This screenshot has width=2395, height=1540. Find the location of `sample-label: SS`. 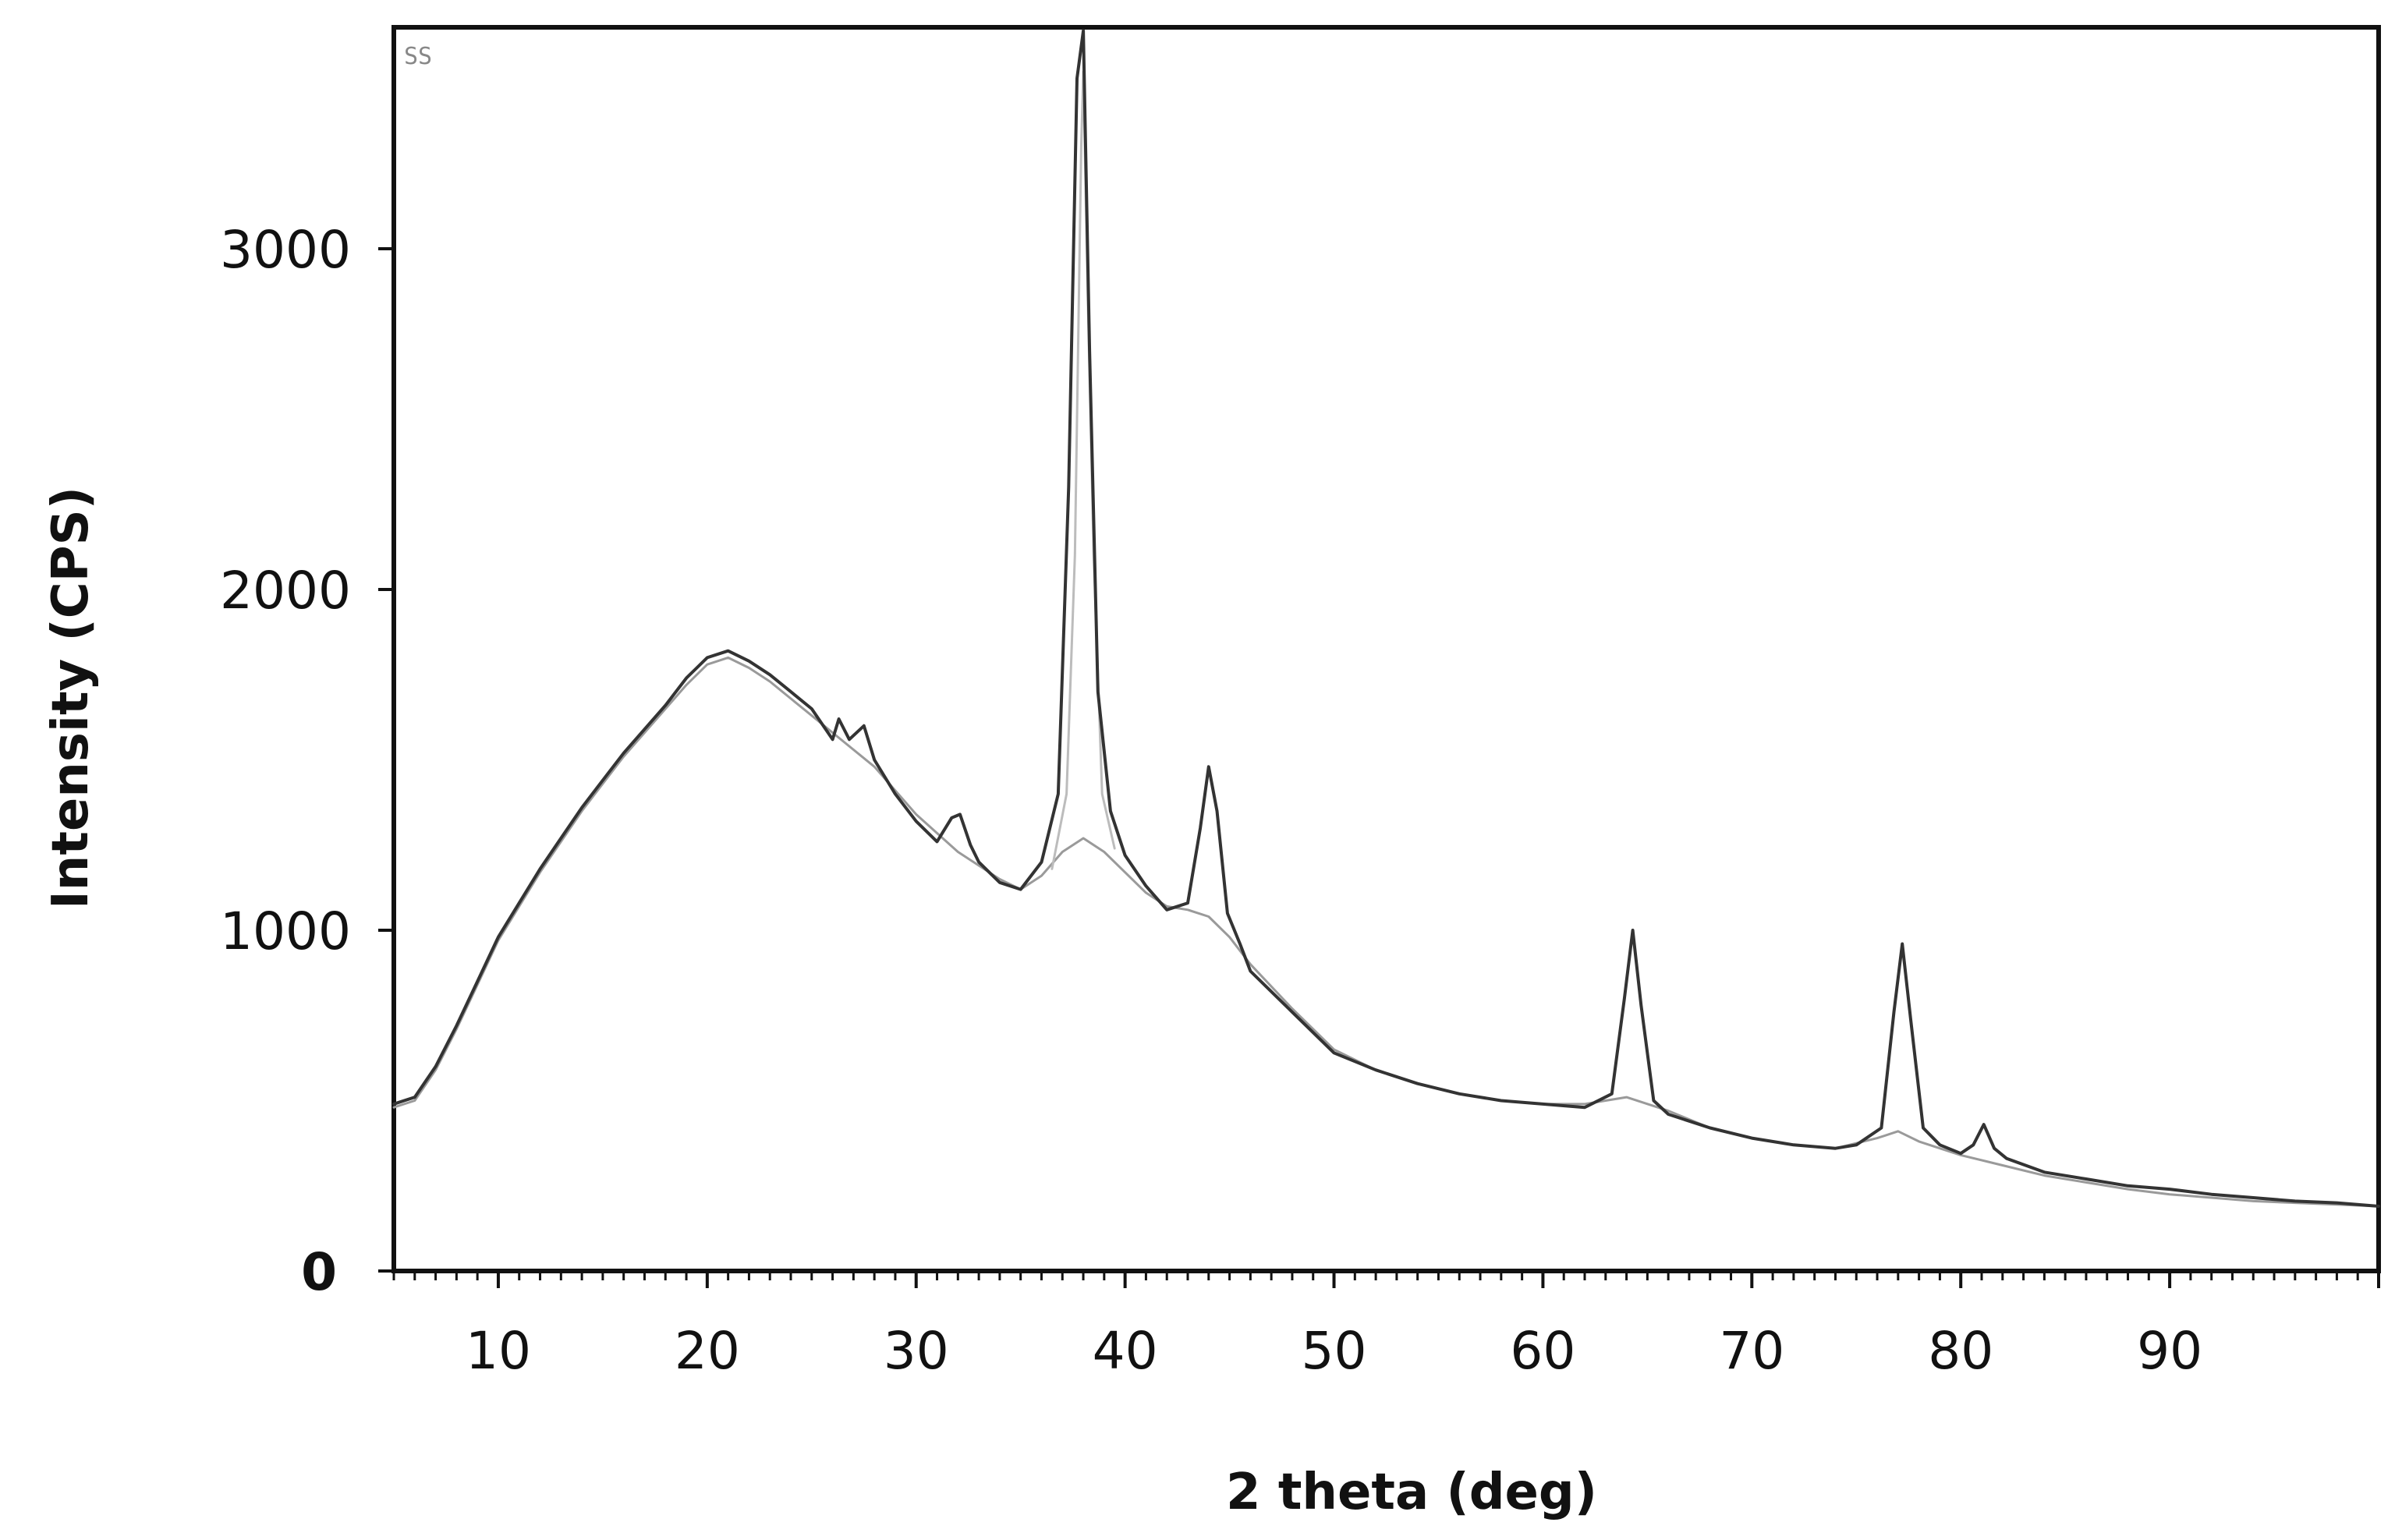

sample-label: SS is located at coordinates (418, 57).